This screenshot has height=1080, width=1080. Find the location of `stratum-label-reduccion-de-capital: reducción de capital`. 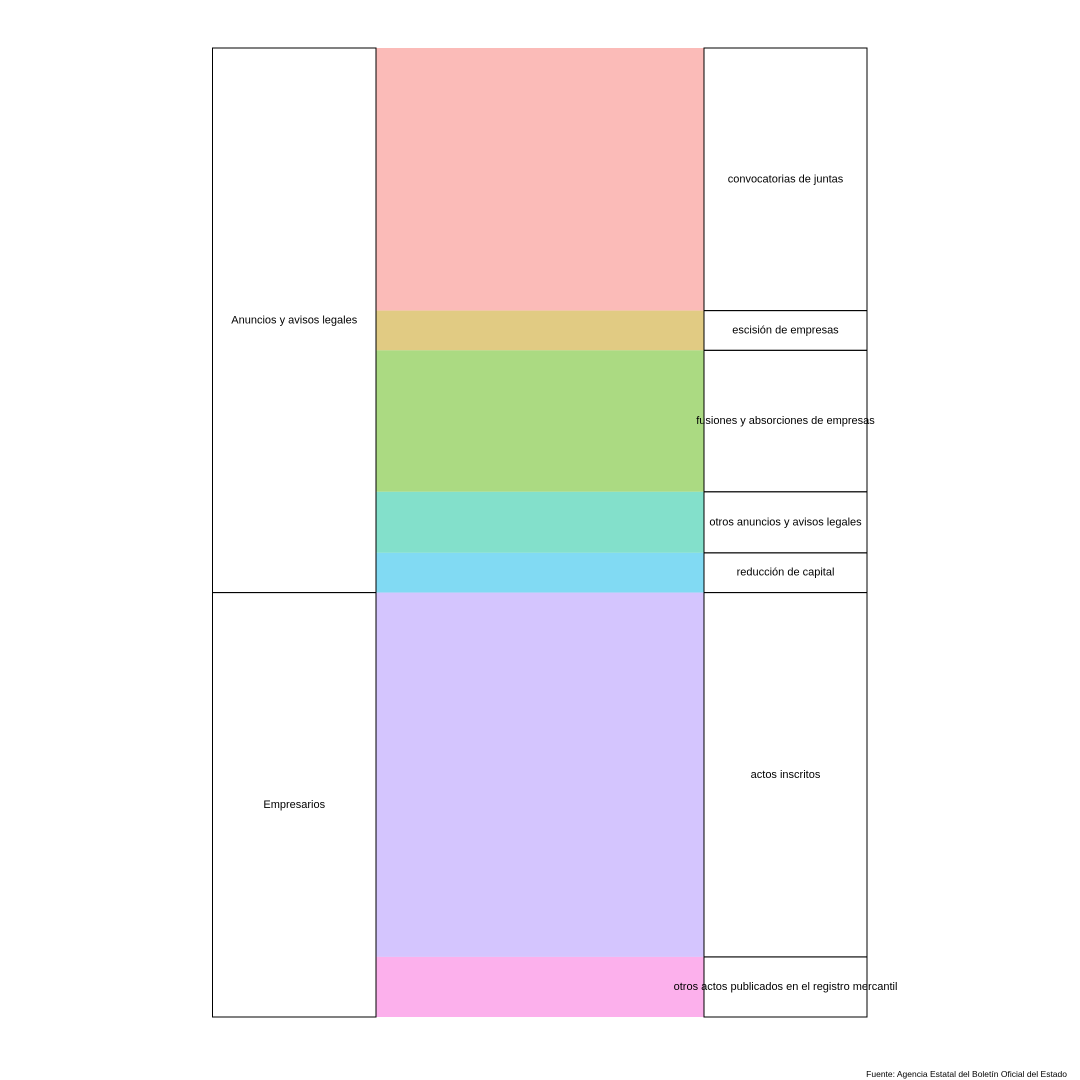

stratum-label-reduccion-de-capital: reducción de capital is located at coordinates (786, 573).